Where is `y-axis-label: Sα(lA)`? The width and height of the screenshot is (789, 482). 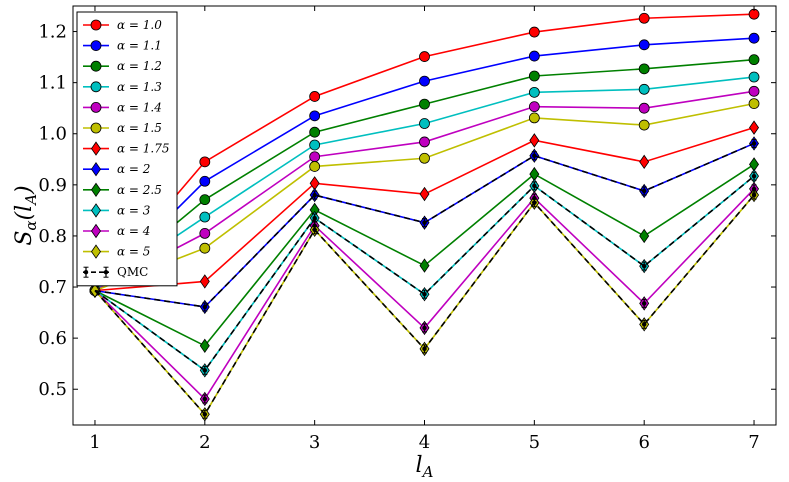
y-axis-label: Sα(lA) is located at coordinates (26, 215).